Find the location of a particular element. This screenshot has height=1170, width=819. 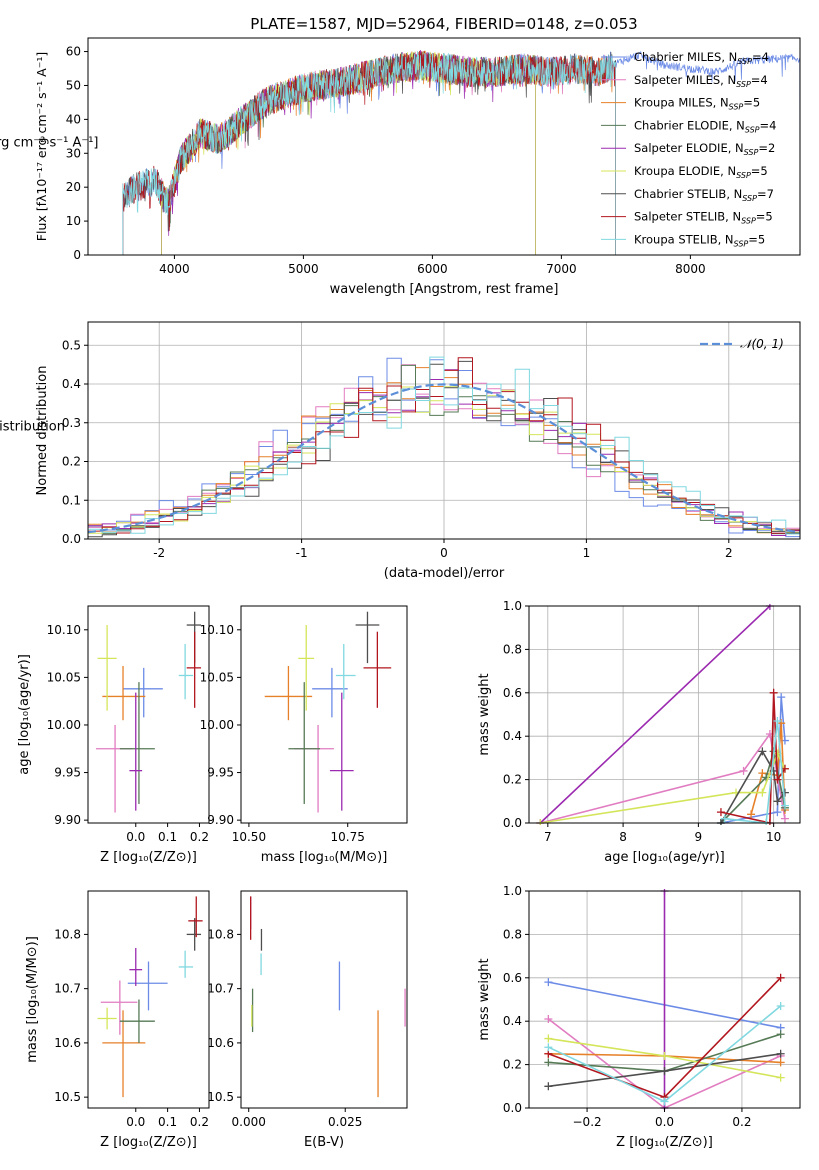

y-tick-label: 20 is located at coordinates (73, 187).